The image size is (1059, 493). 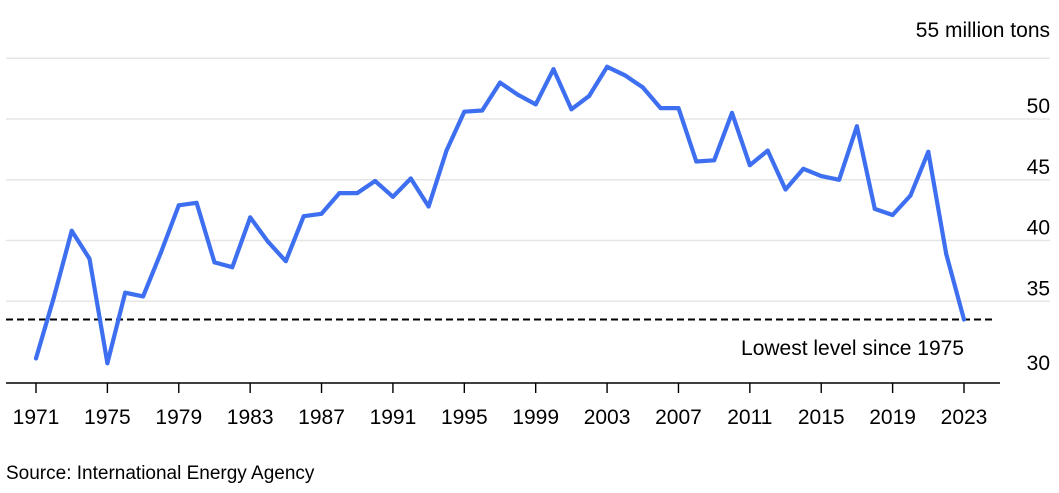 What do you see at coordinates (1038, 106) in the screenshot?
I see `y-tick-label-50: 50` at bounding box center [1038, 106].